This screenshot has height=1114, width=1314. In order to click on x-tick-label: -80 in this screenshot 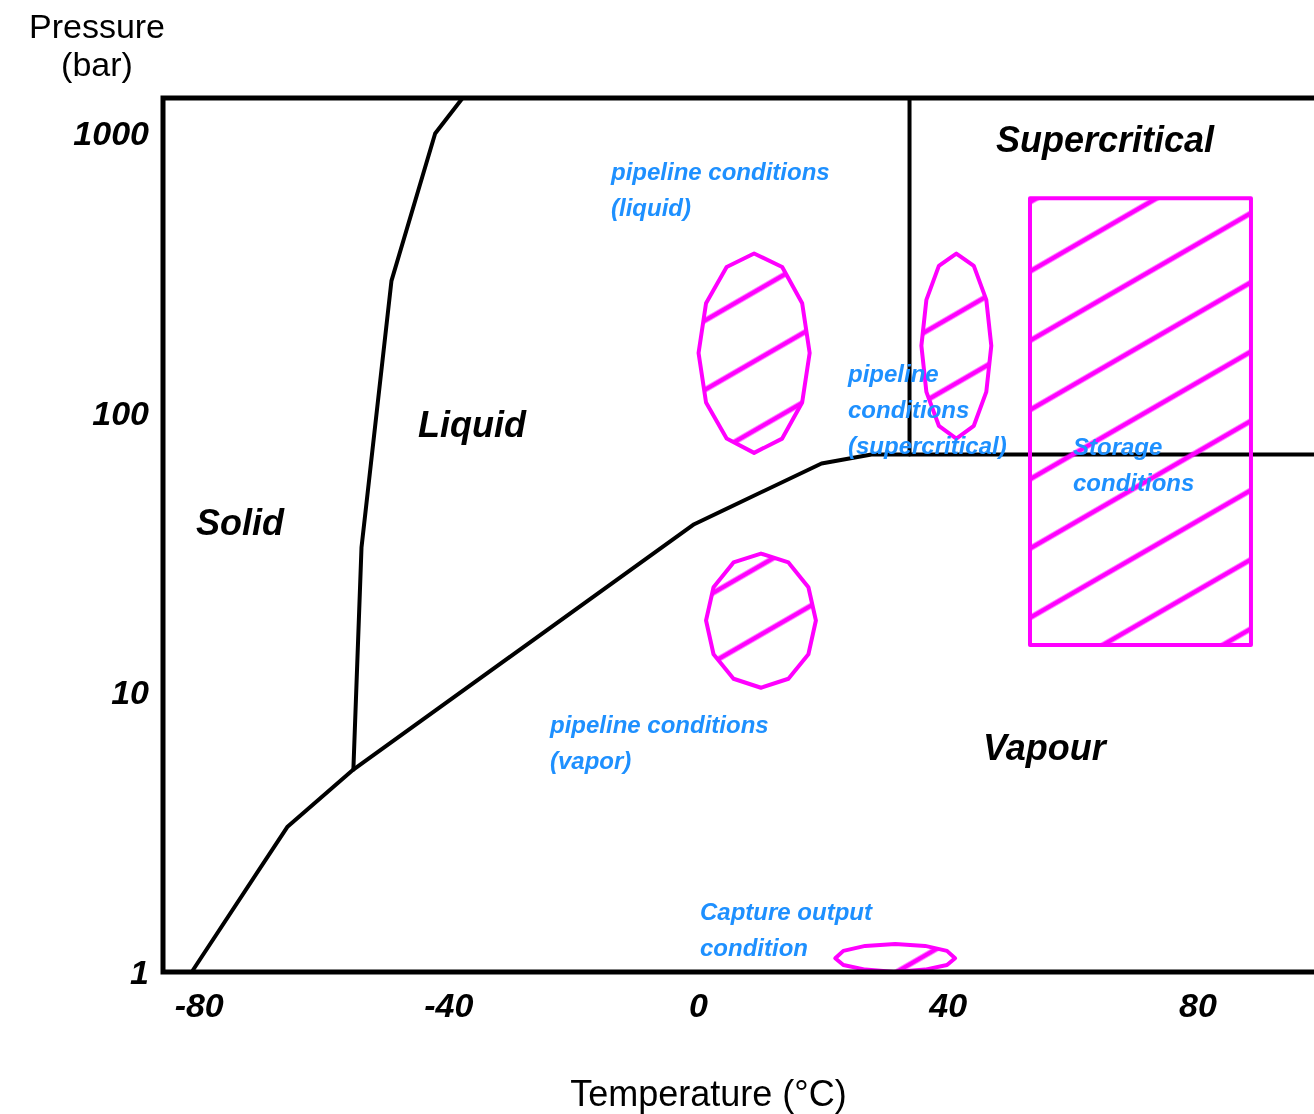, I will do `click(199, 1005)`.